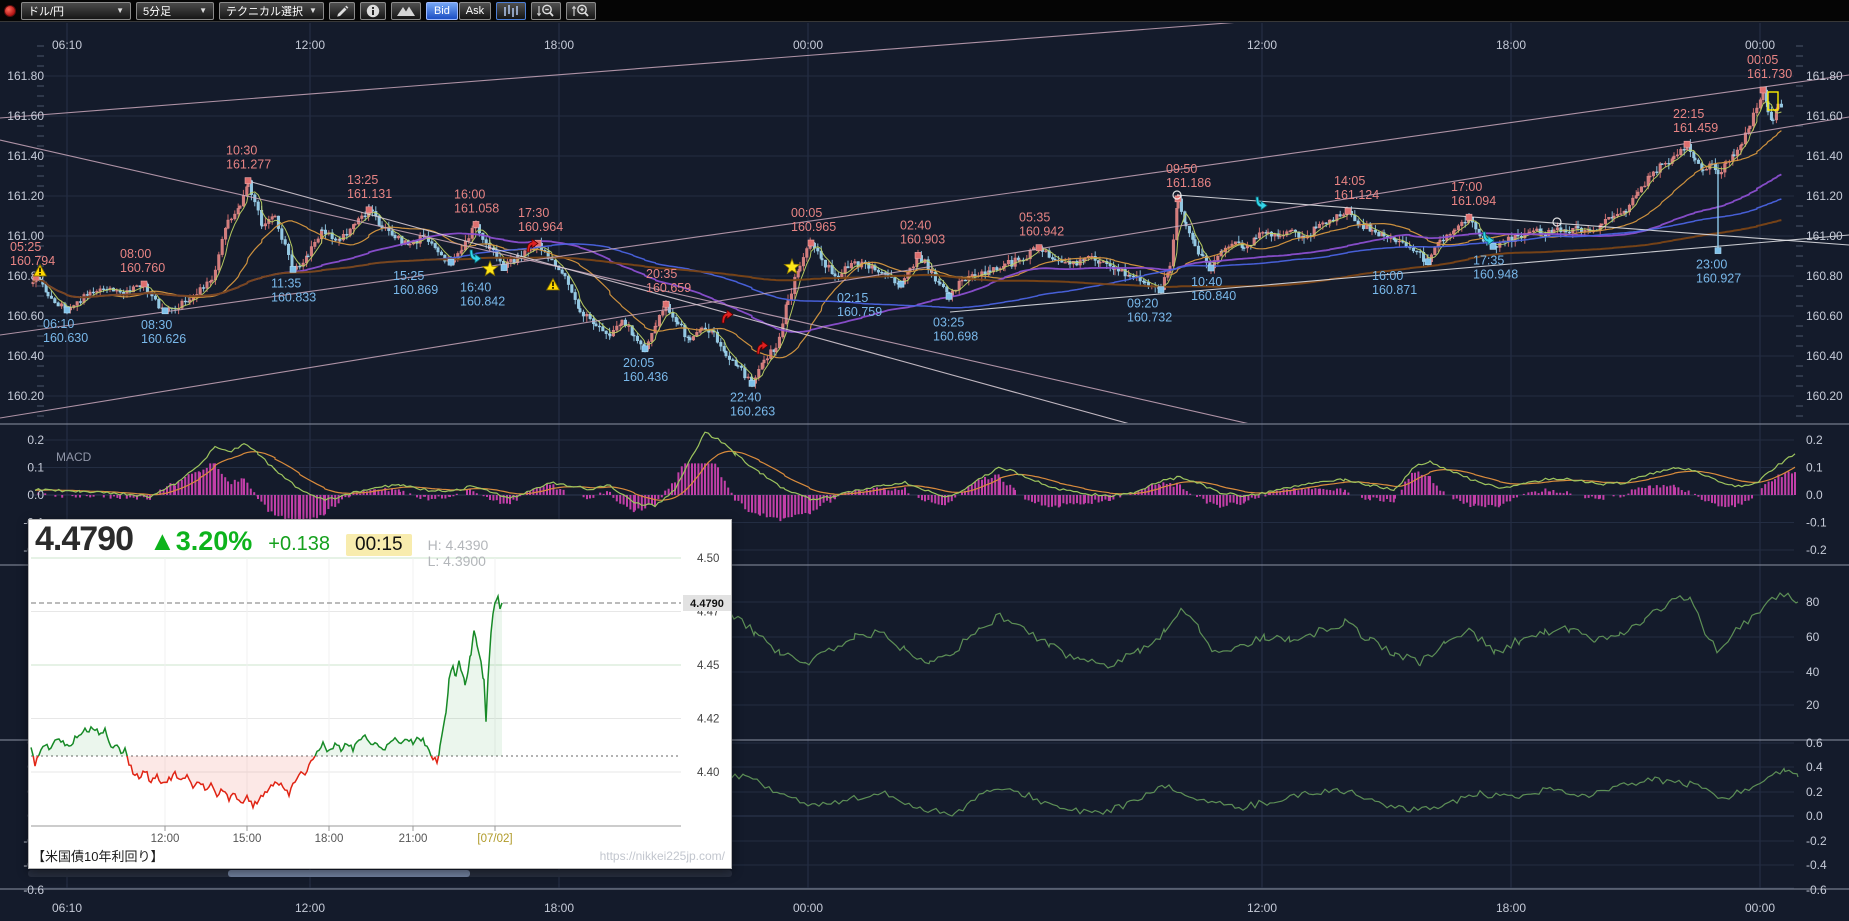 This screenshot has height=921, width=1849. What do you see at coordinates (98, 856) in the screenshot?
I see `yield-title: 【米国債10年利回り】` at bounding box center [98, 856].